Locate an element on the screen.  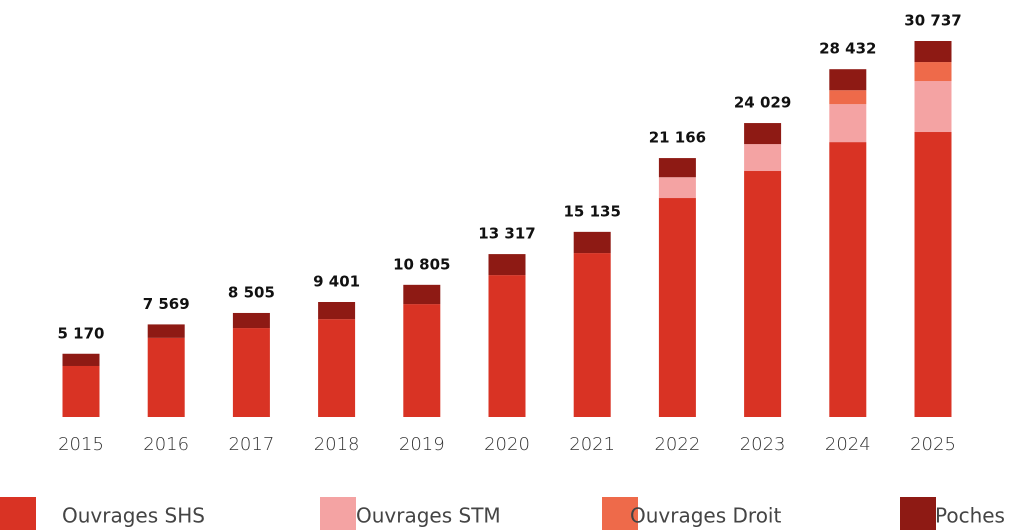
total-label: 13 317 is located at coordinates (506, 234).